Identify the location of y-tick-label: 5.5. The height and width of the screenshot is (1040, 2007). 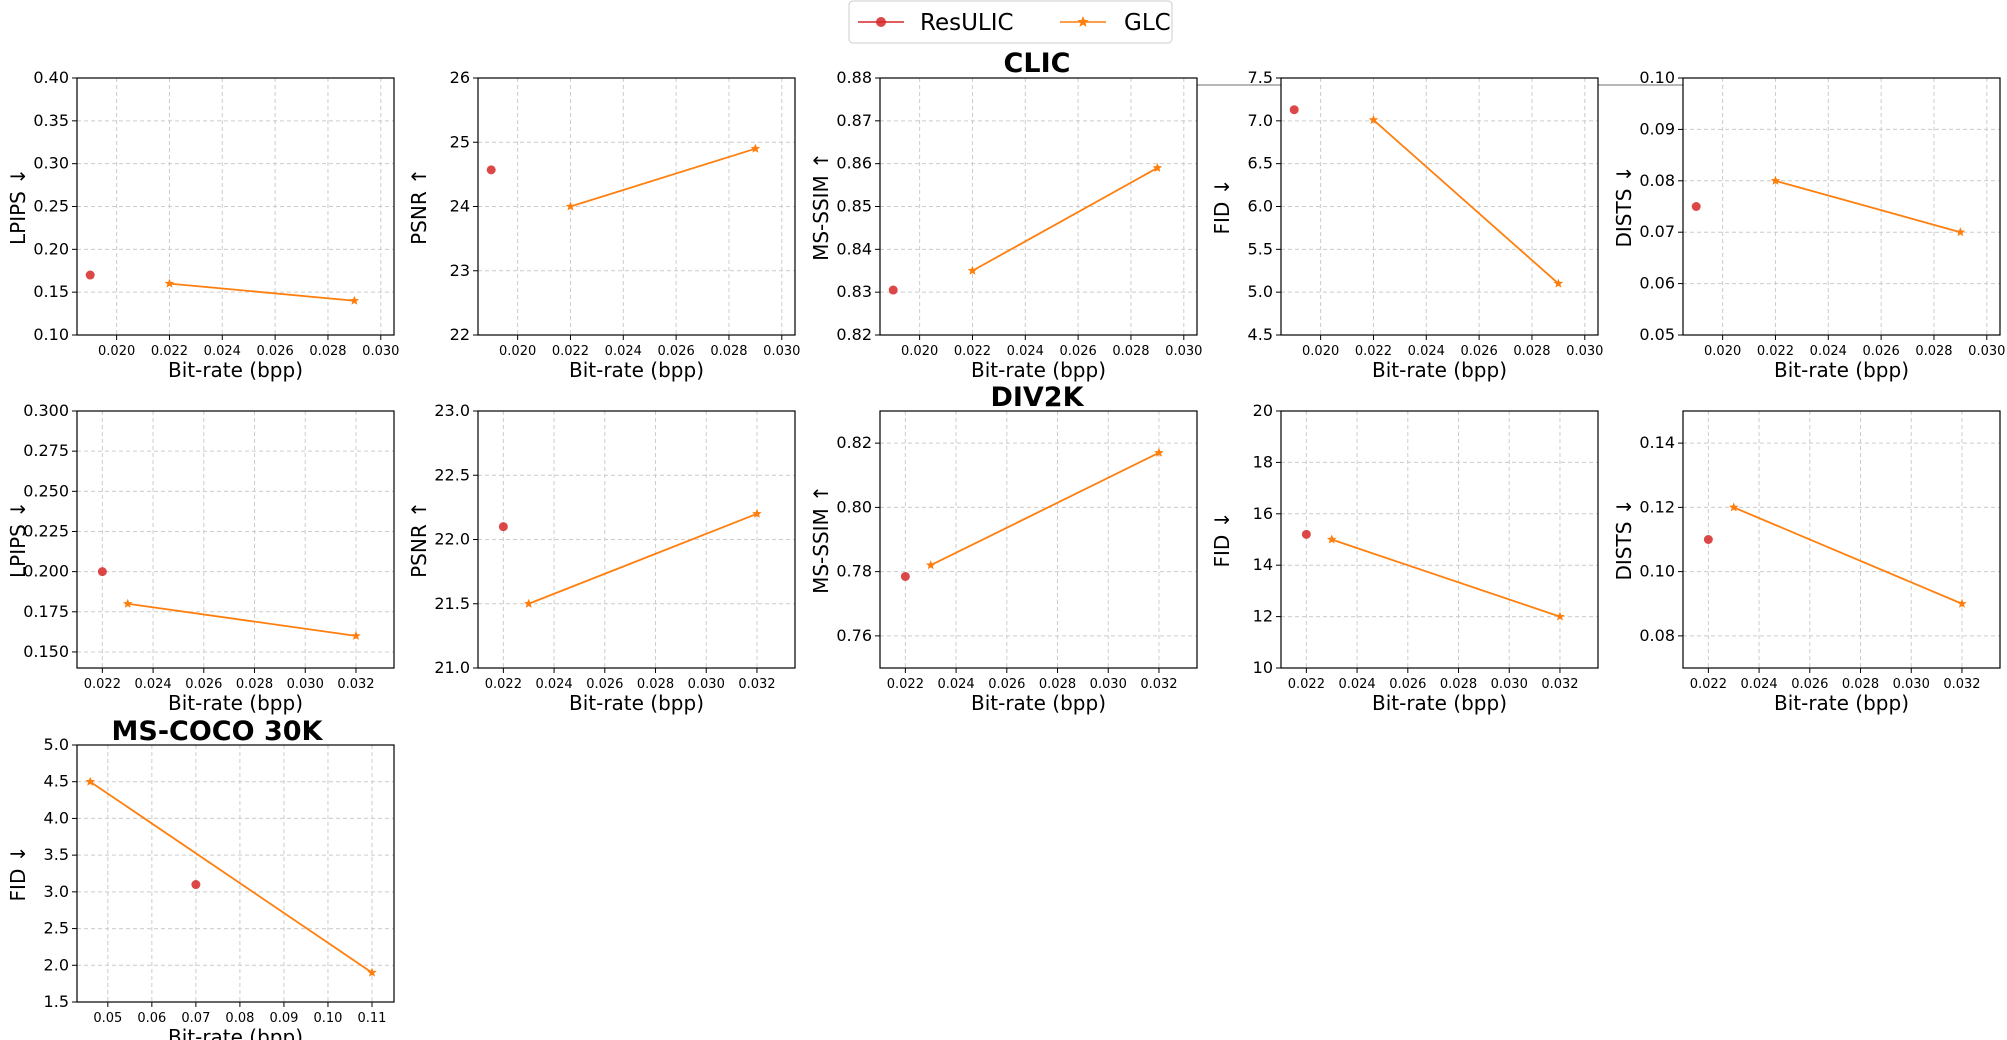
(1260, 248).